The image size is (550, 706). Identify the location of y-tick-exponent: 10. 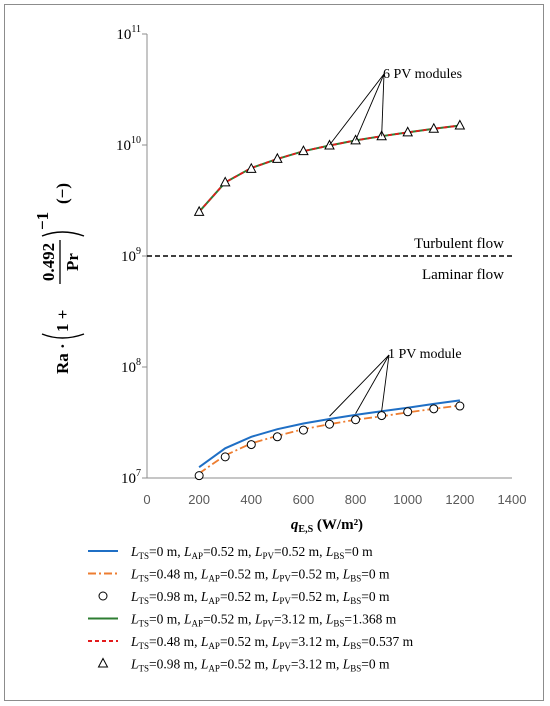
(136, 140).